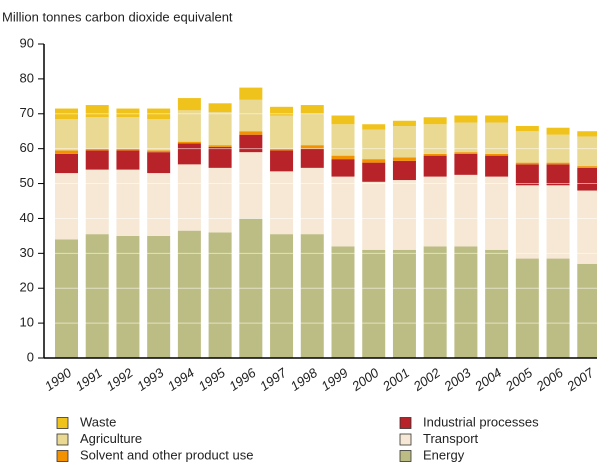 The width and height of the screenshot is (597, 473). Describe the element at coordinates (550, 380) in the screenshot. I see `x-tick-label: 2006` at that location.